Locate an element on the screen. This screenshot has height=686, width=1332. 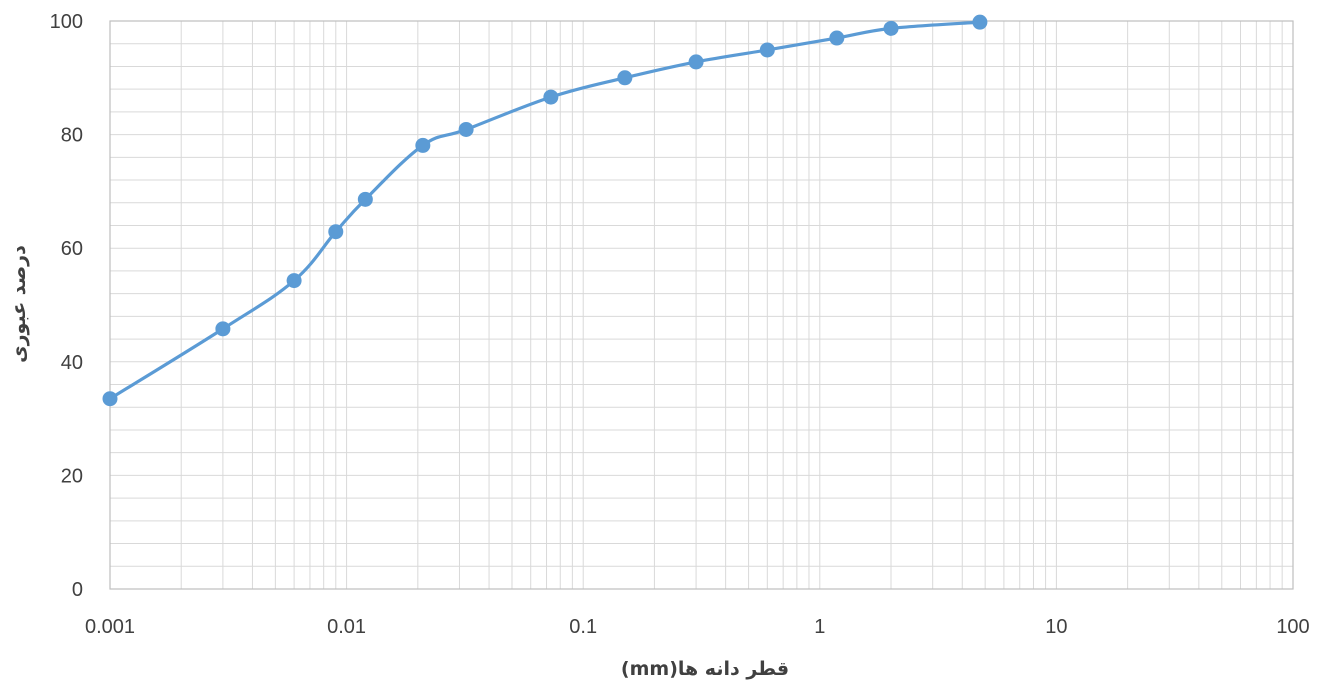
y-tick-labels: 0 20 40 60 80 100 is located at coordinates (66, 306).